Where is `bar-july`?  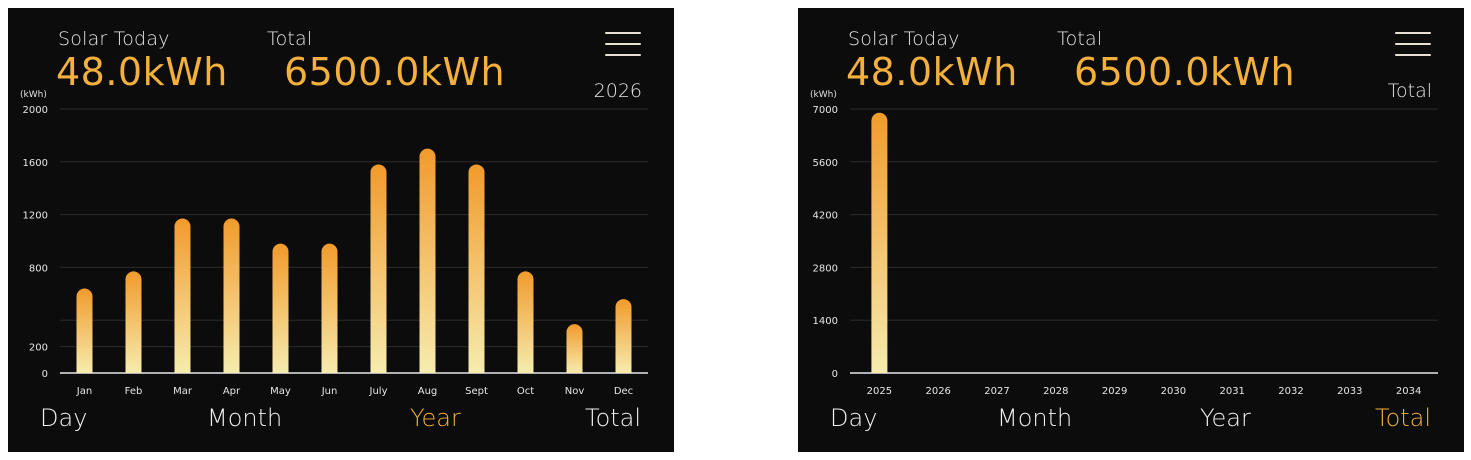 bar-july is located at coordinates (378, 268).